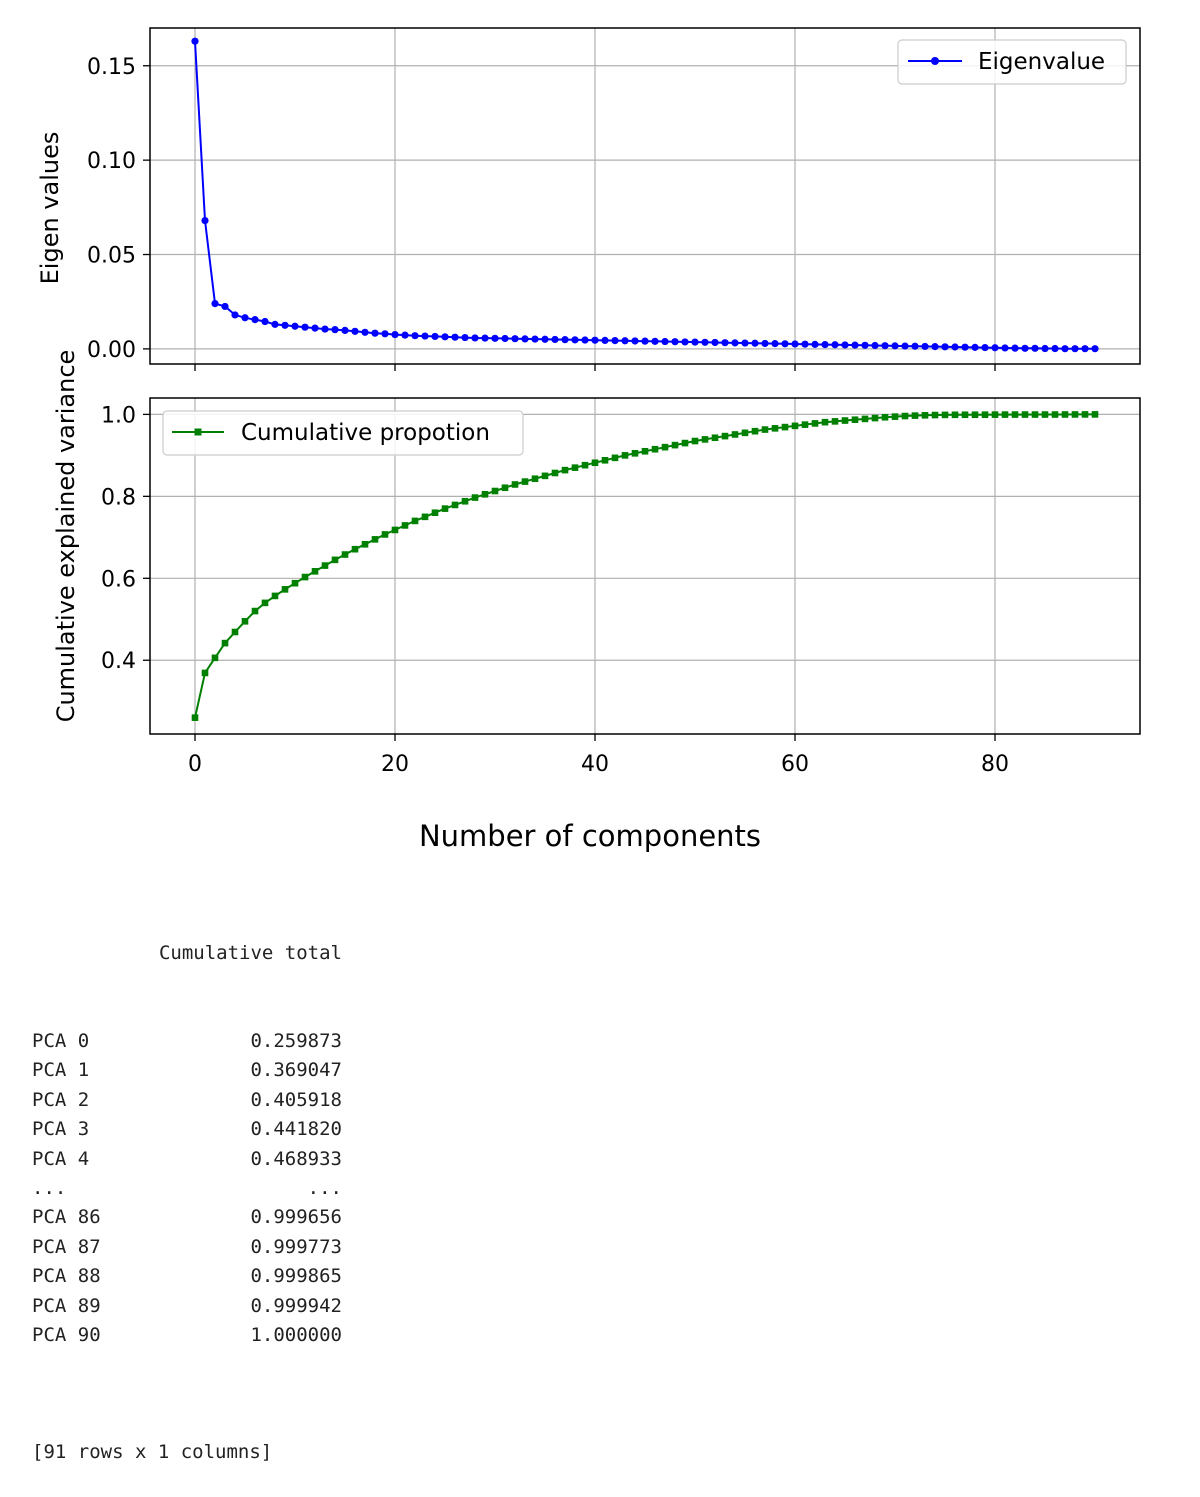  What do you see at coordinates (935, 61) in the screenshot?
I see `eigenvalue-legend-marker` at bounding box center [935, 61].